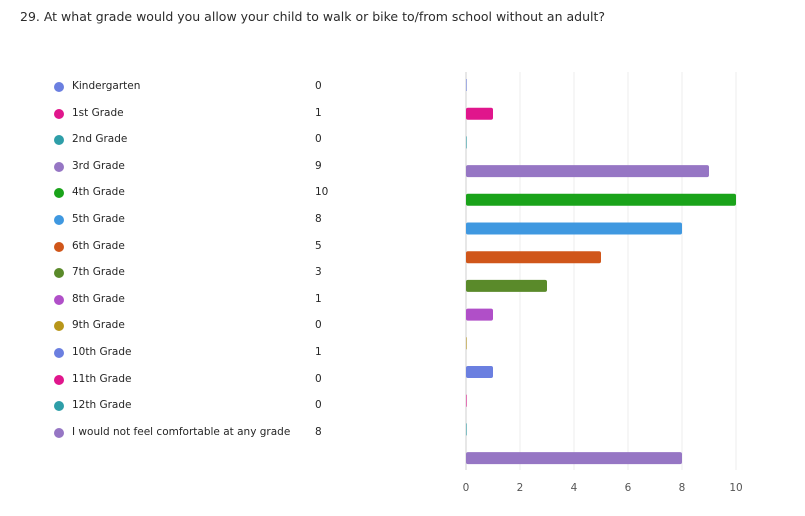 This screenshot has width=805, height=516. Describe the element at coordinates (180, 353) in the screenshot. I see `legend-item: 10th Grade 1` at that location.